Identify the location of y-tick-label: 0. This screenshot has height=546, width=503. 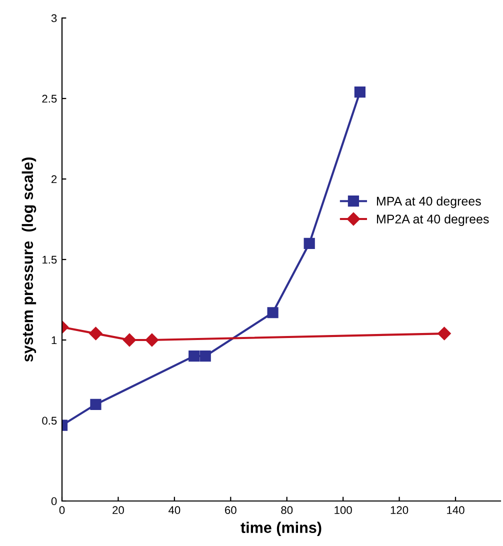
(54, 501).